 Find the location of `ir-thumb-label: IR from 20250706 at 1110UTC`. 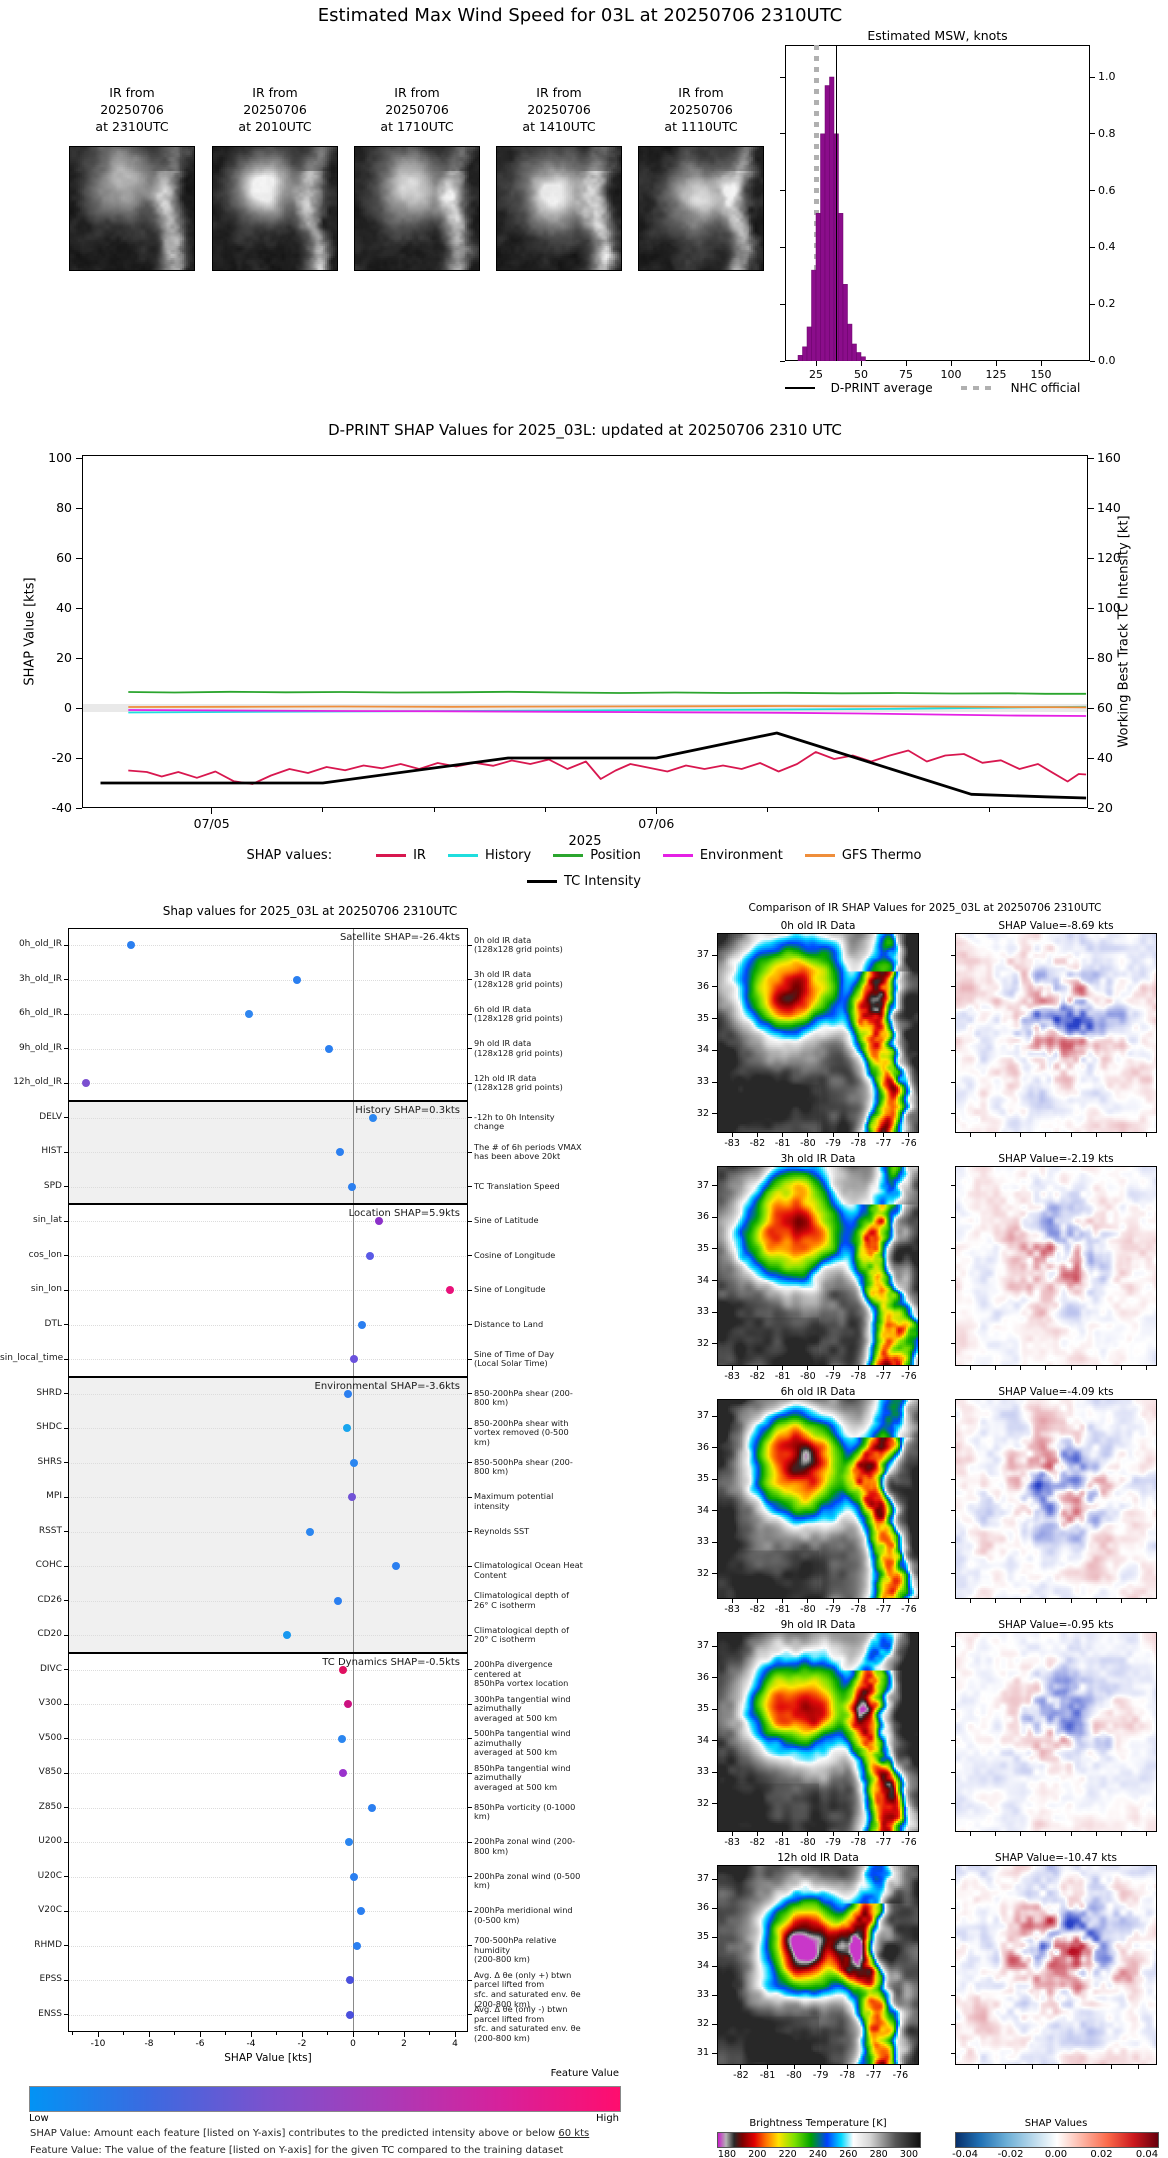

ir-thumb-label: IR from 20250706 at 1110UTC is located at coordinates (701, 109).